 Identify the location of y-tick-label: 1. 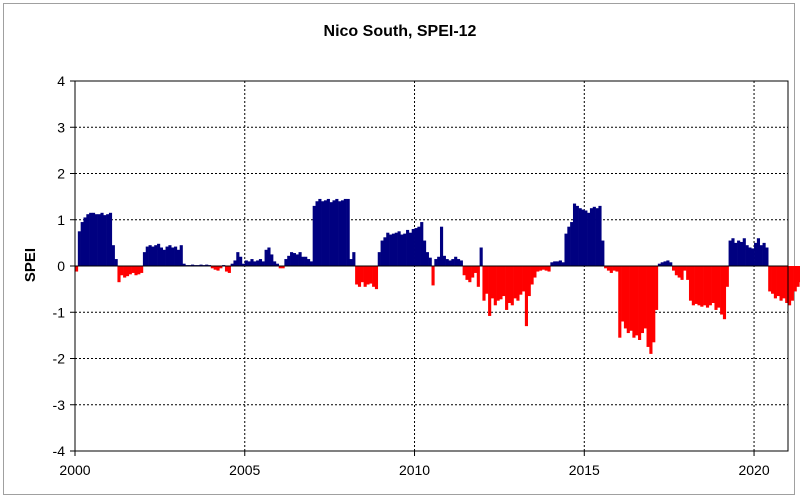
(61, 220).